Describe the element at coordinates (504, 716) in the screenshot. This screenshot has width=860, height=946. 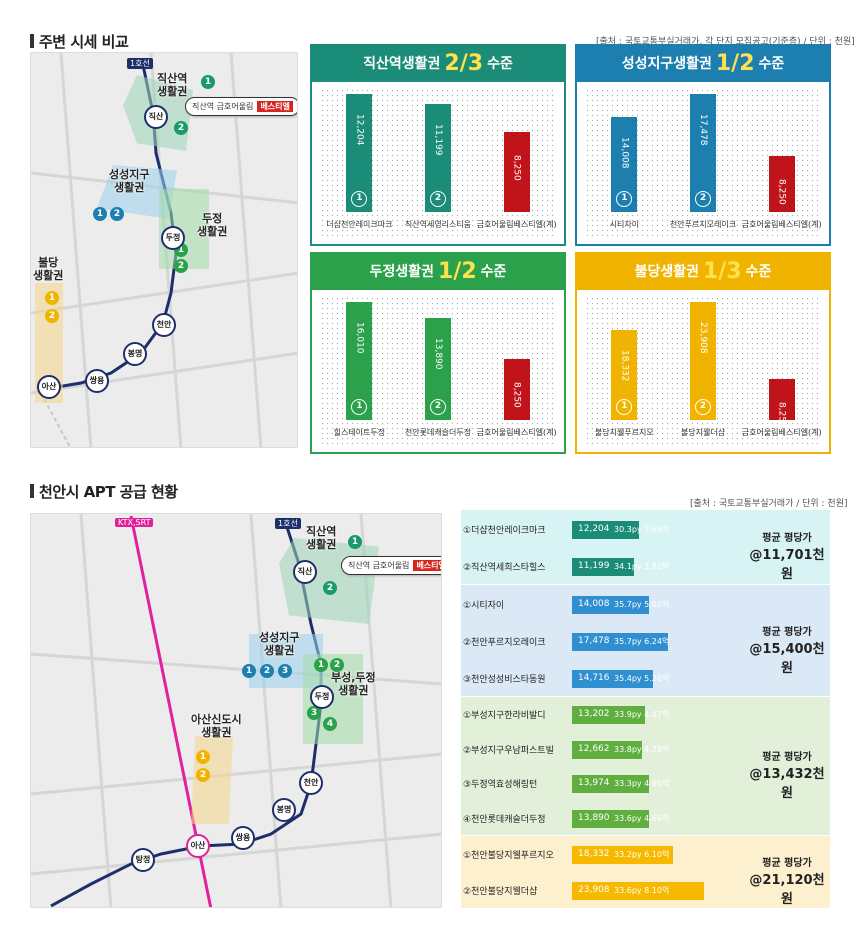
I see `apt-name: ①부성지구한라비발디` at that location.